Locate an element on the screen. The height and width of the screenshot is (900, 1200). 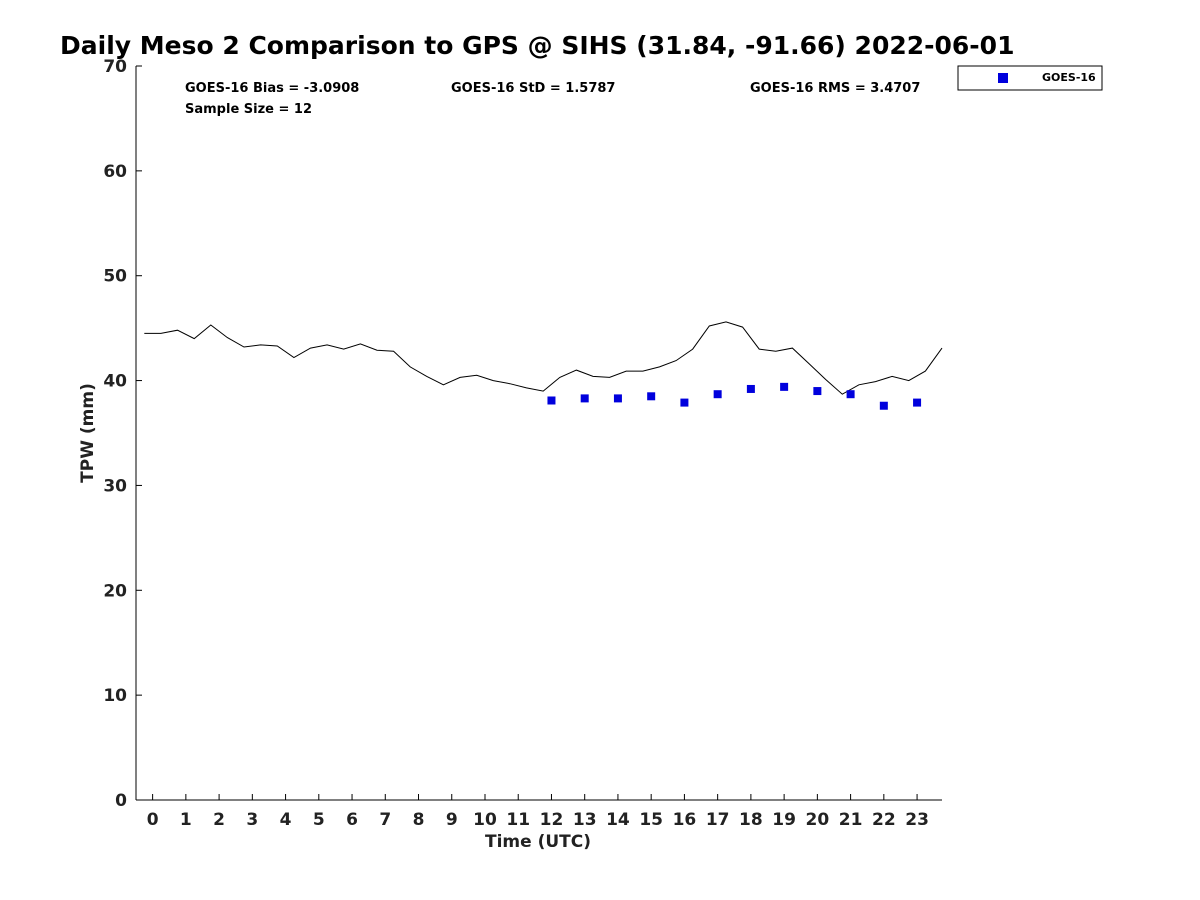
x-tick-label: 10 is located at coordinates (485, 820).